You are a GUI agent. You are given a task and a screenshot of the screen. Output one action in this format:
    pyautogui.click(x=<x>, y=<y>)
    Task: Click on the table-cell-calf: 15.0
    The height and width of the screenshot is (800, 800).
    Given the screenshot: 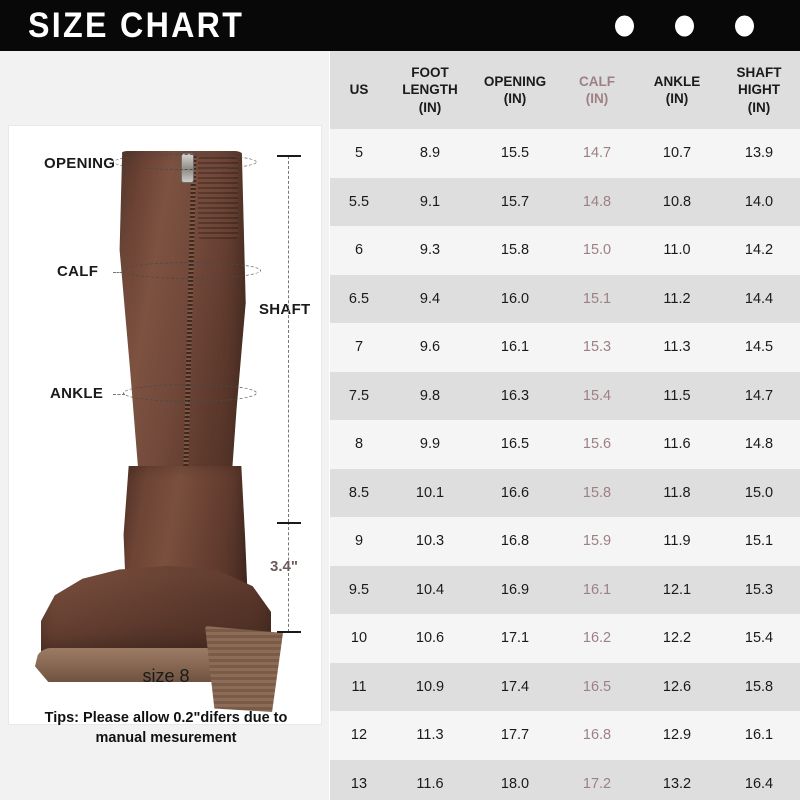 What is the action you would take?
    pyautogui.click(x=597, y=250)
    